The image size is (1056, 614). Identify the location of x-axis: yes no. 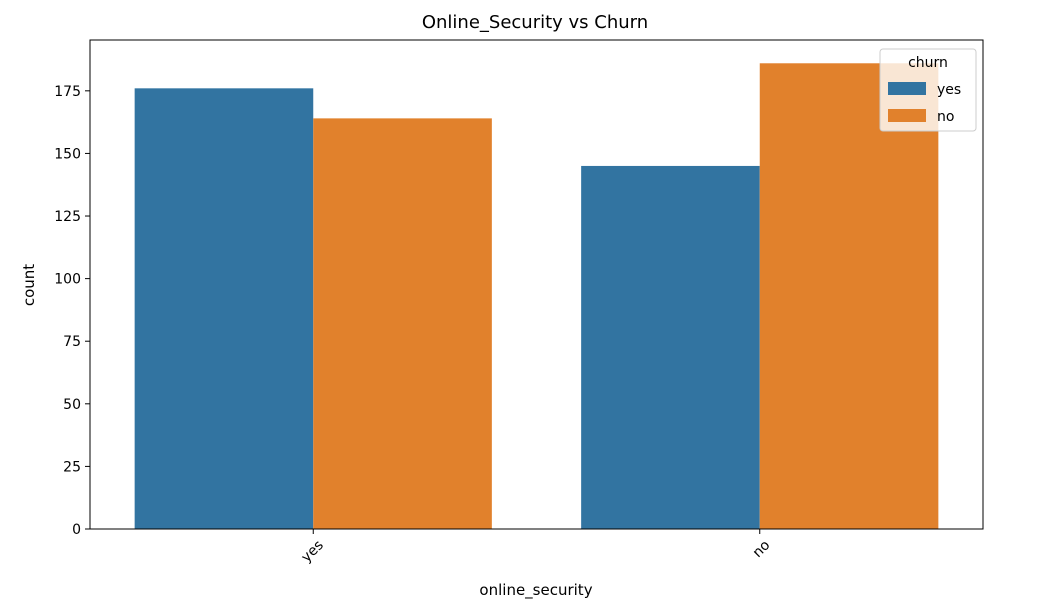
(535, 547).